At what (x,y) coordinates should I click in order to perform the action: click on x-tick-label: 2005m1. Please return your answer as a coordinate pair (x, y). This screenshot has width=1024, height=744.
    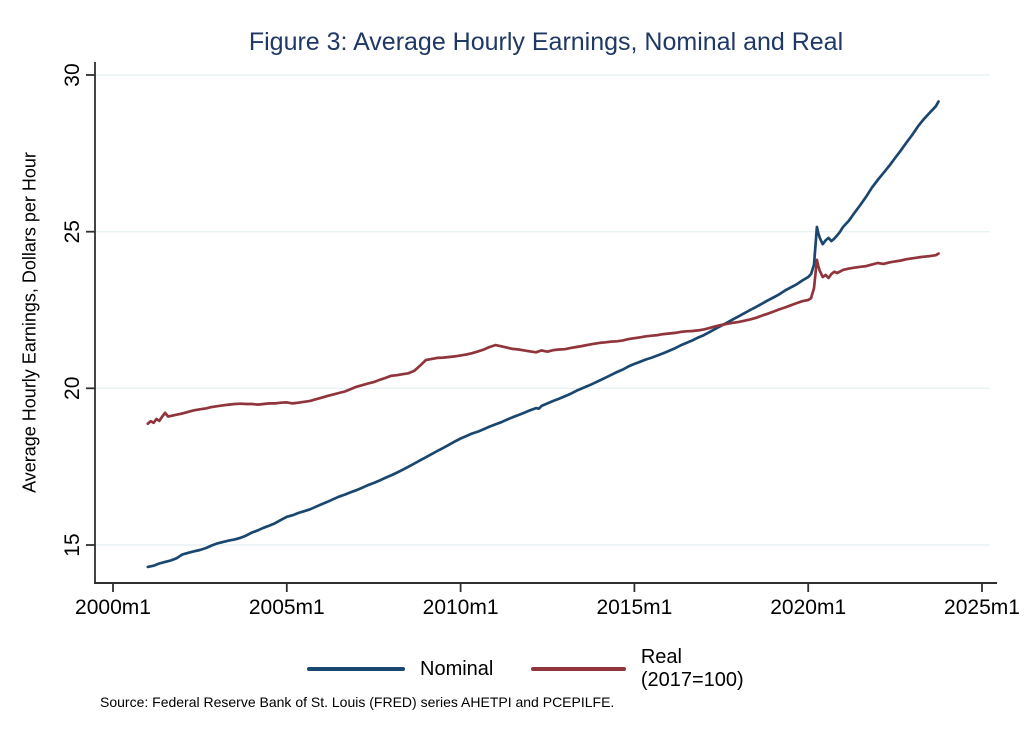
    Looking at the image, I should click on (287, 607).